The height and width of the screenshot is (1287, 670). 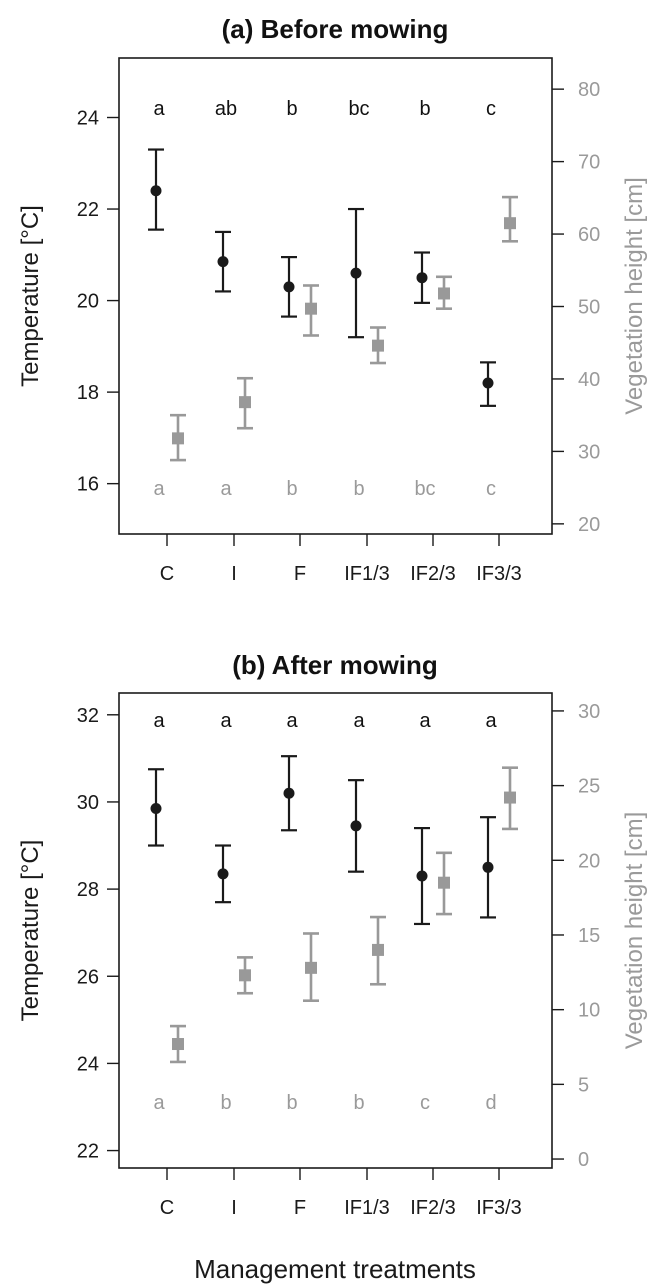 I want to click on y-right-tick-label: 50, so click(x=589, y=308).